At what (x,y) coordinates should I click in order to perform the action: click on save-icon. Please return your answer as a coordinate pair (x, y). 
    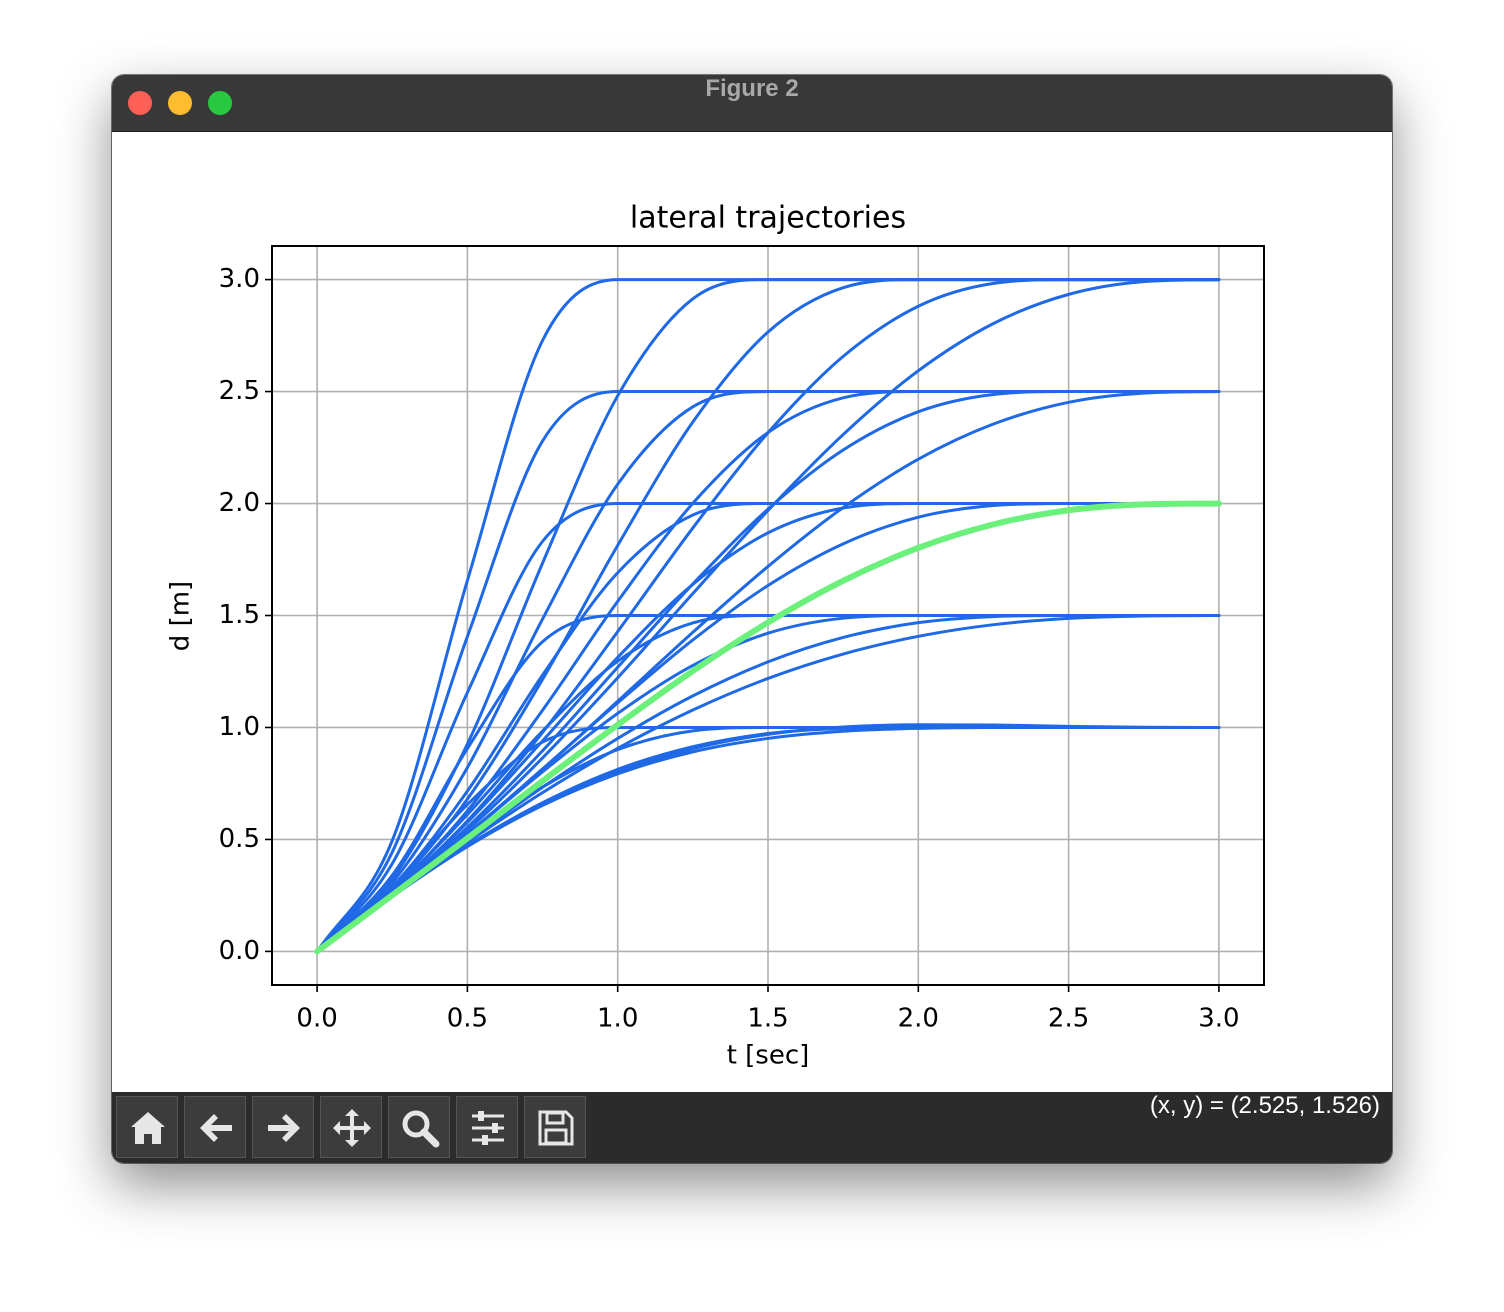
    Looking at the image, I should click on (556, 1128).